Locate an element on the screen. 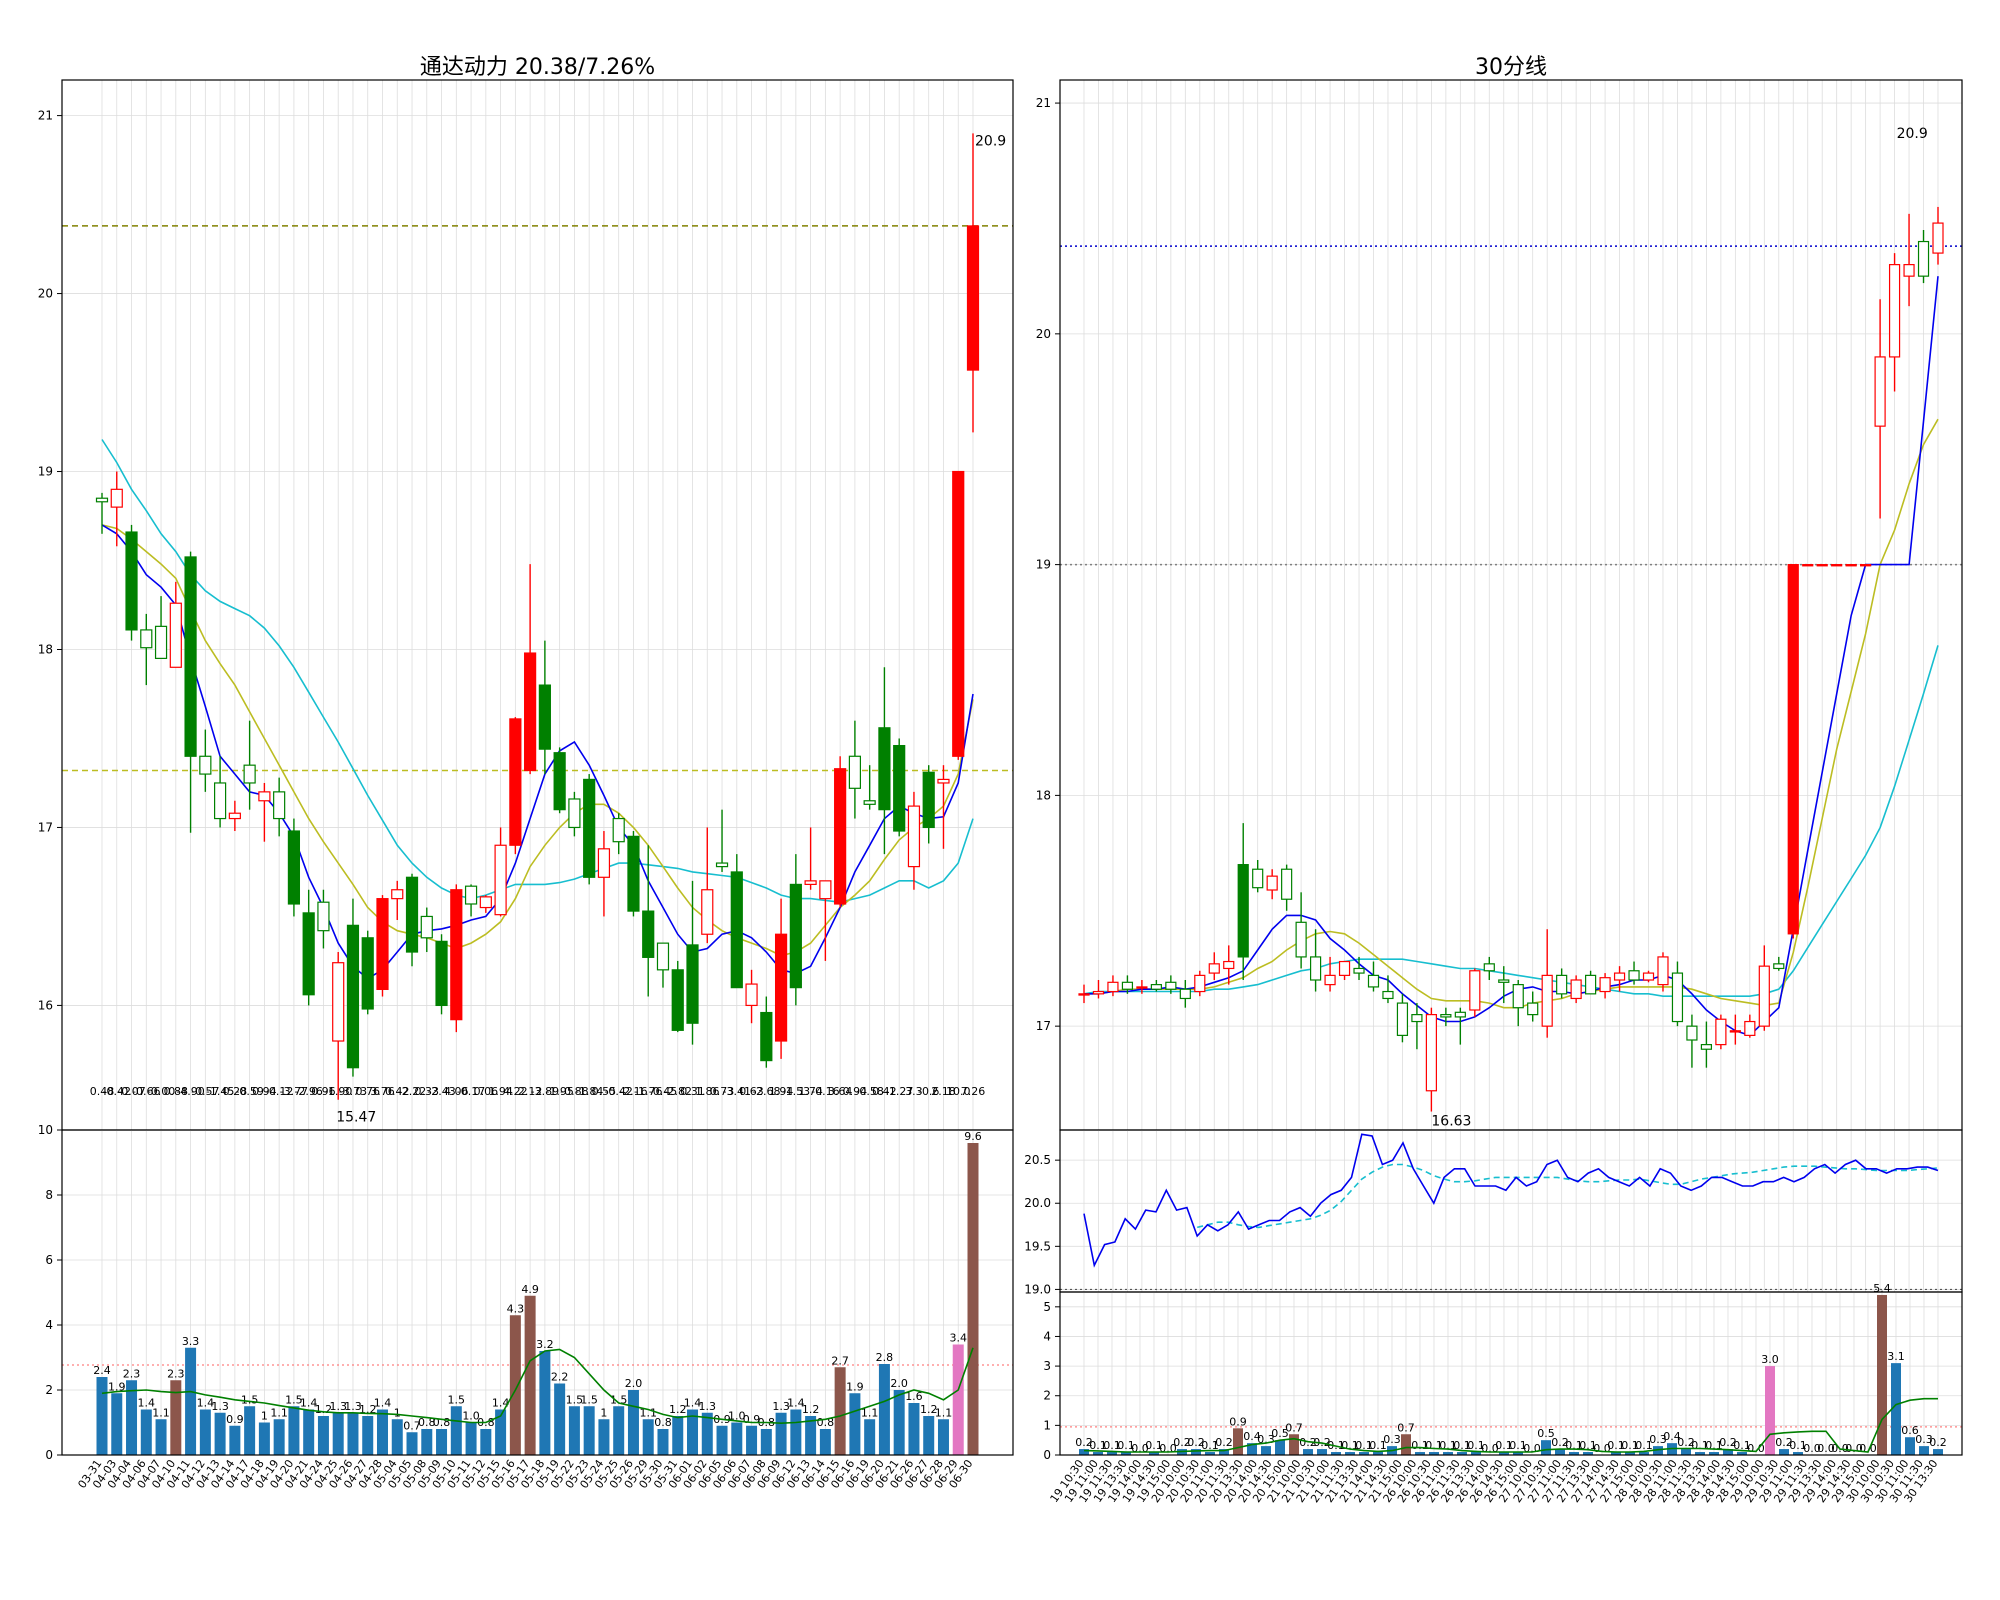 This screenshot has width=2000, height=1600. left-vol-value-label: 1.6 is located at coordinates (914, 1396).